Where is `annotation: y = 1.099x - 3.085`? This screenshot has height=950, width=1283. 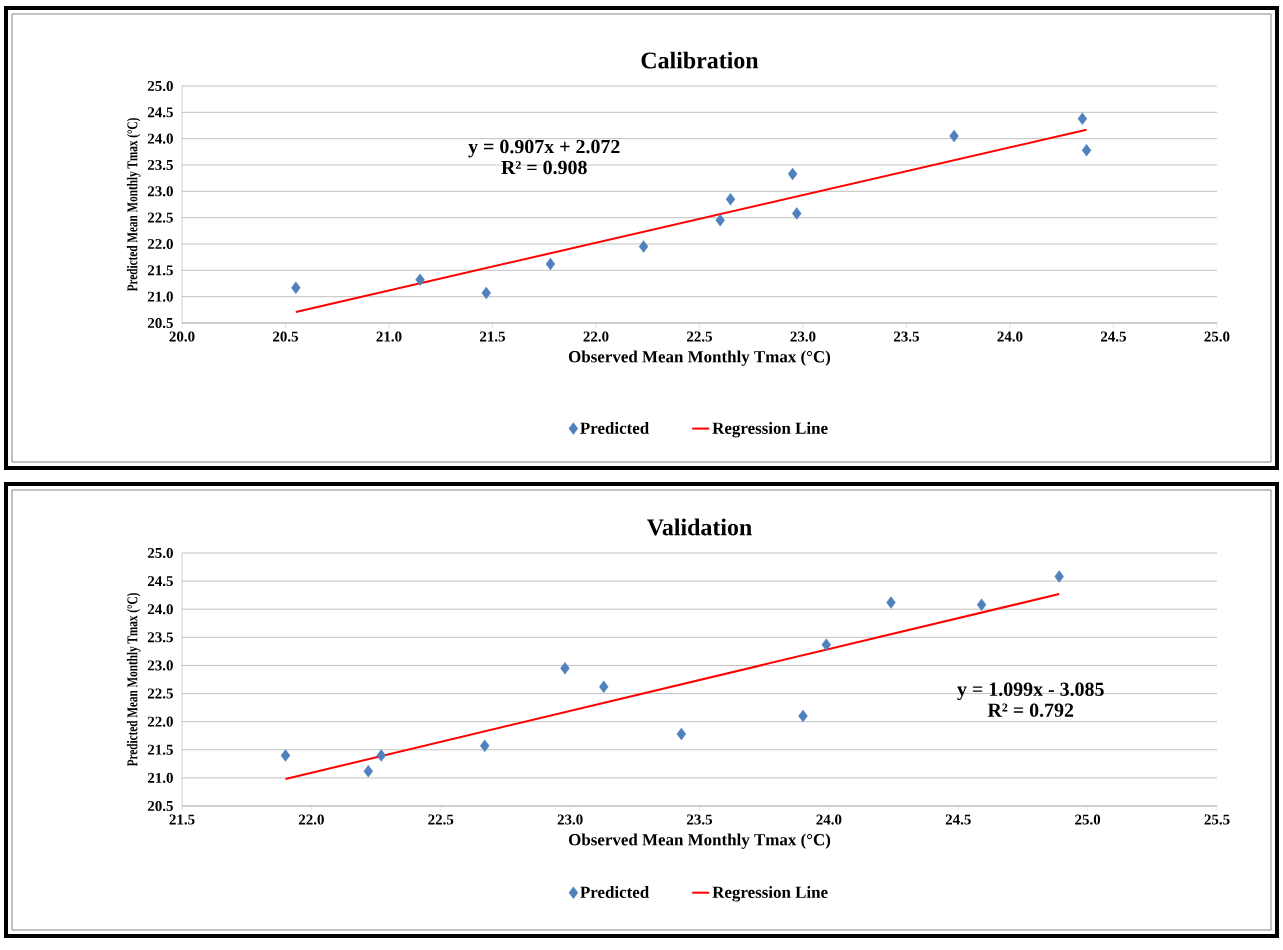 annotation: y = 1.099x - 3.085 is located at coordinates (1030, 691).